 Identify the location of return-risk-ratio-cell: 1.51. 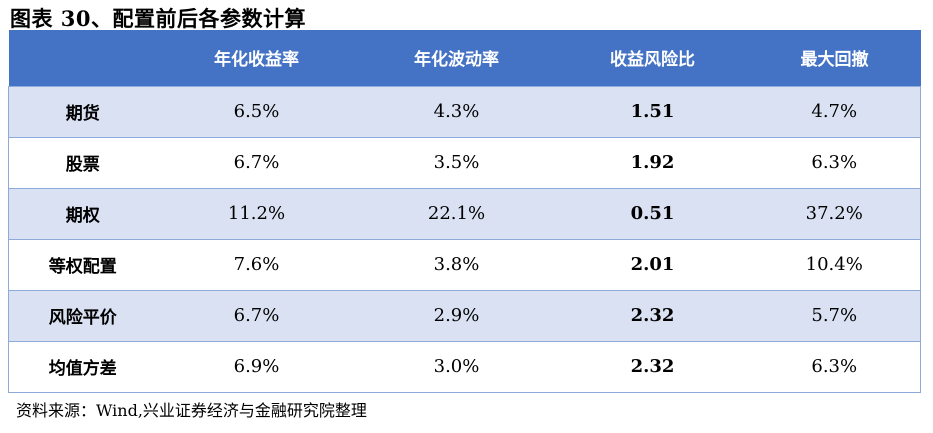
(652, 111).